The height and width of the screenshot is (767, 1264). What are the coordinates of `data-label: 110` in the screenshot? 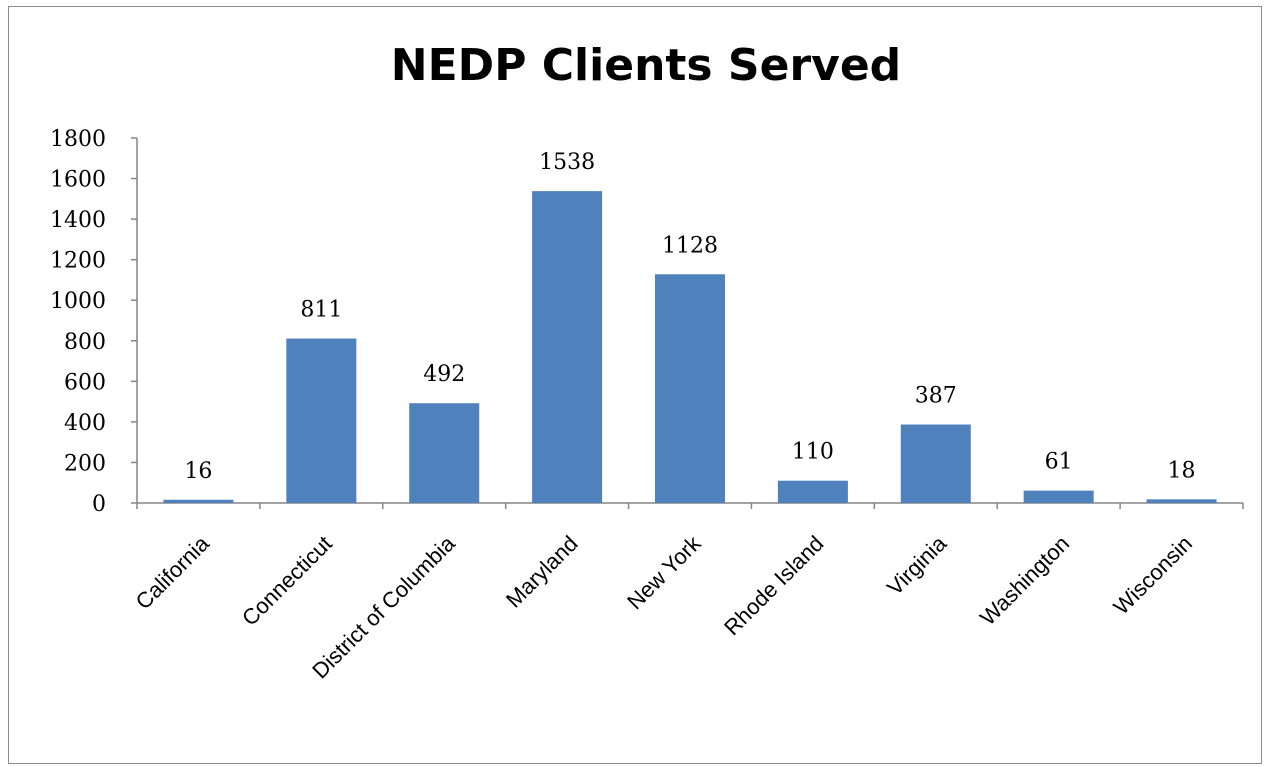 It's located at (813, 452).